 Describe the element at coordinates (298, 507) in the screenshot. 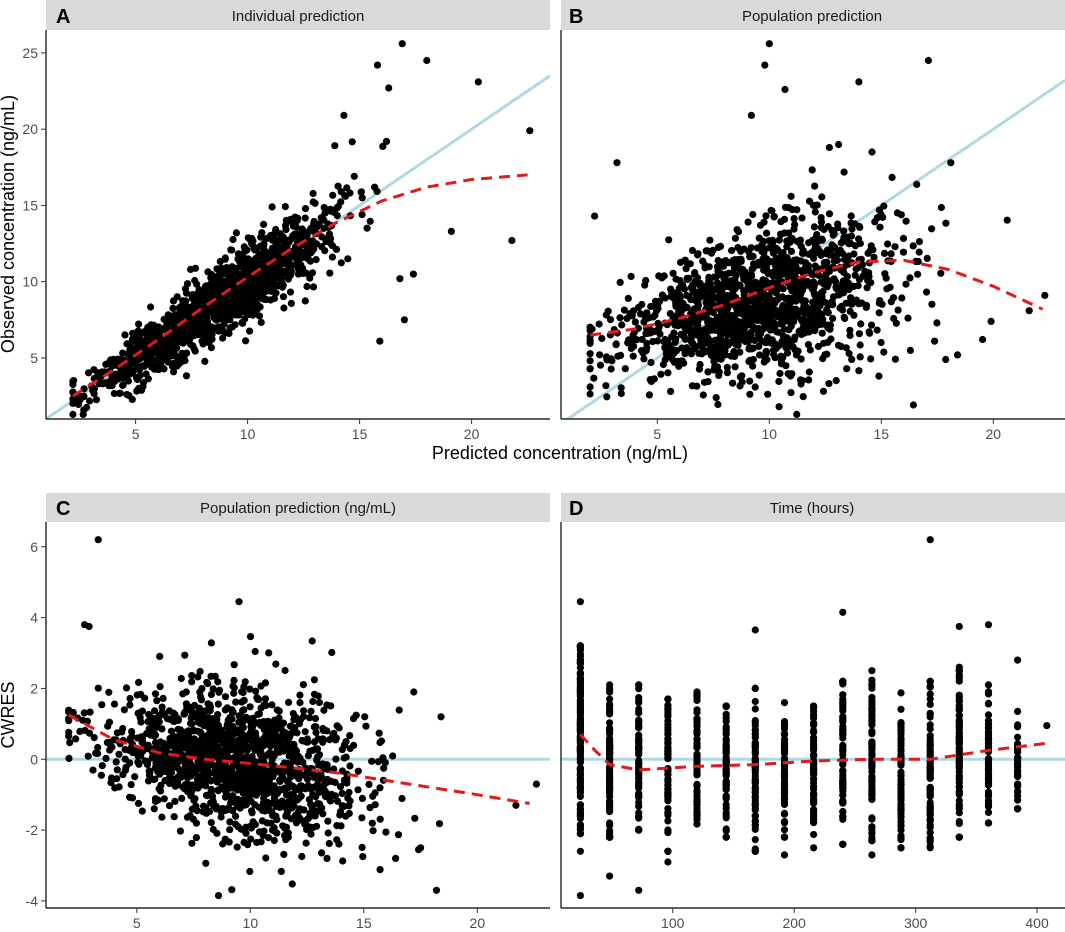

I see `panel-c-strip` at that location.